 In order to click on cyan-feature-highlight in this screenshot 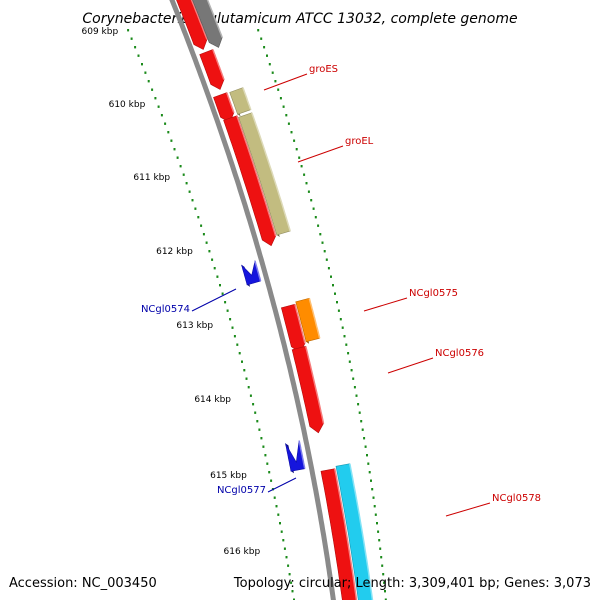, I will do `click(361, 531)`.